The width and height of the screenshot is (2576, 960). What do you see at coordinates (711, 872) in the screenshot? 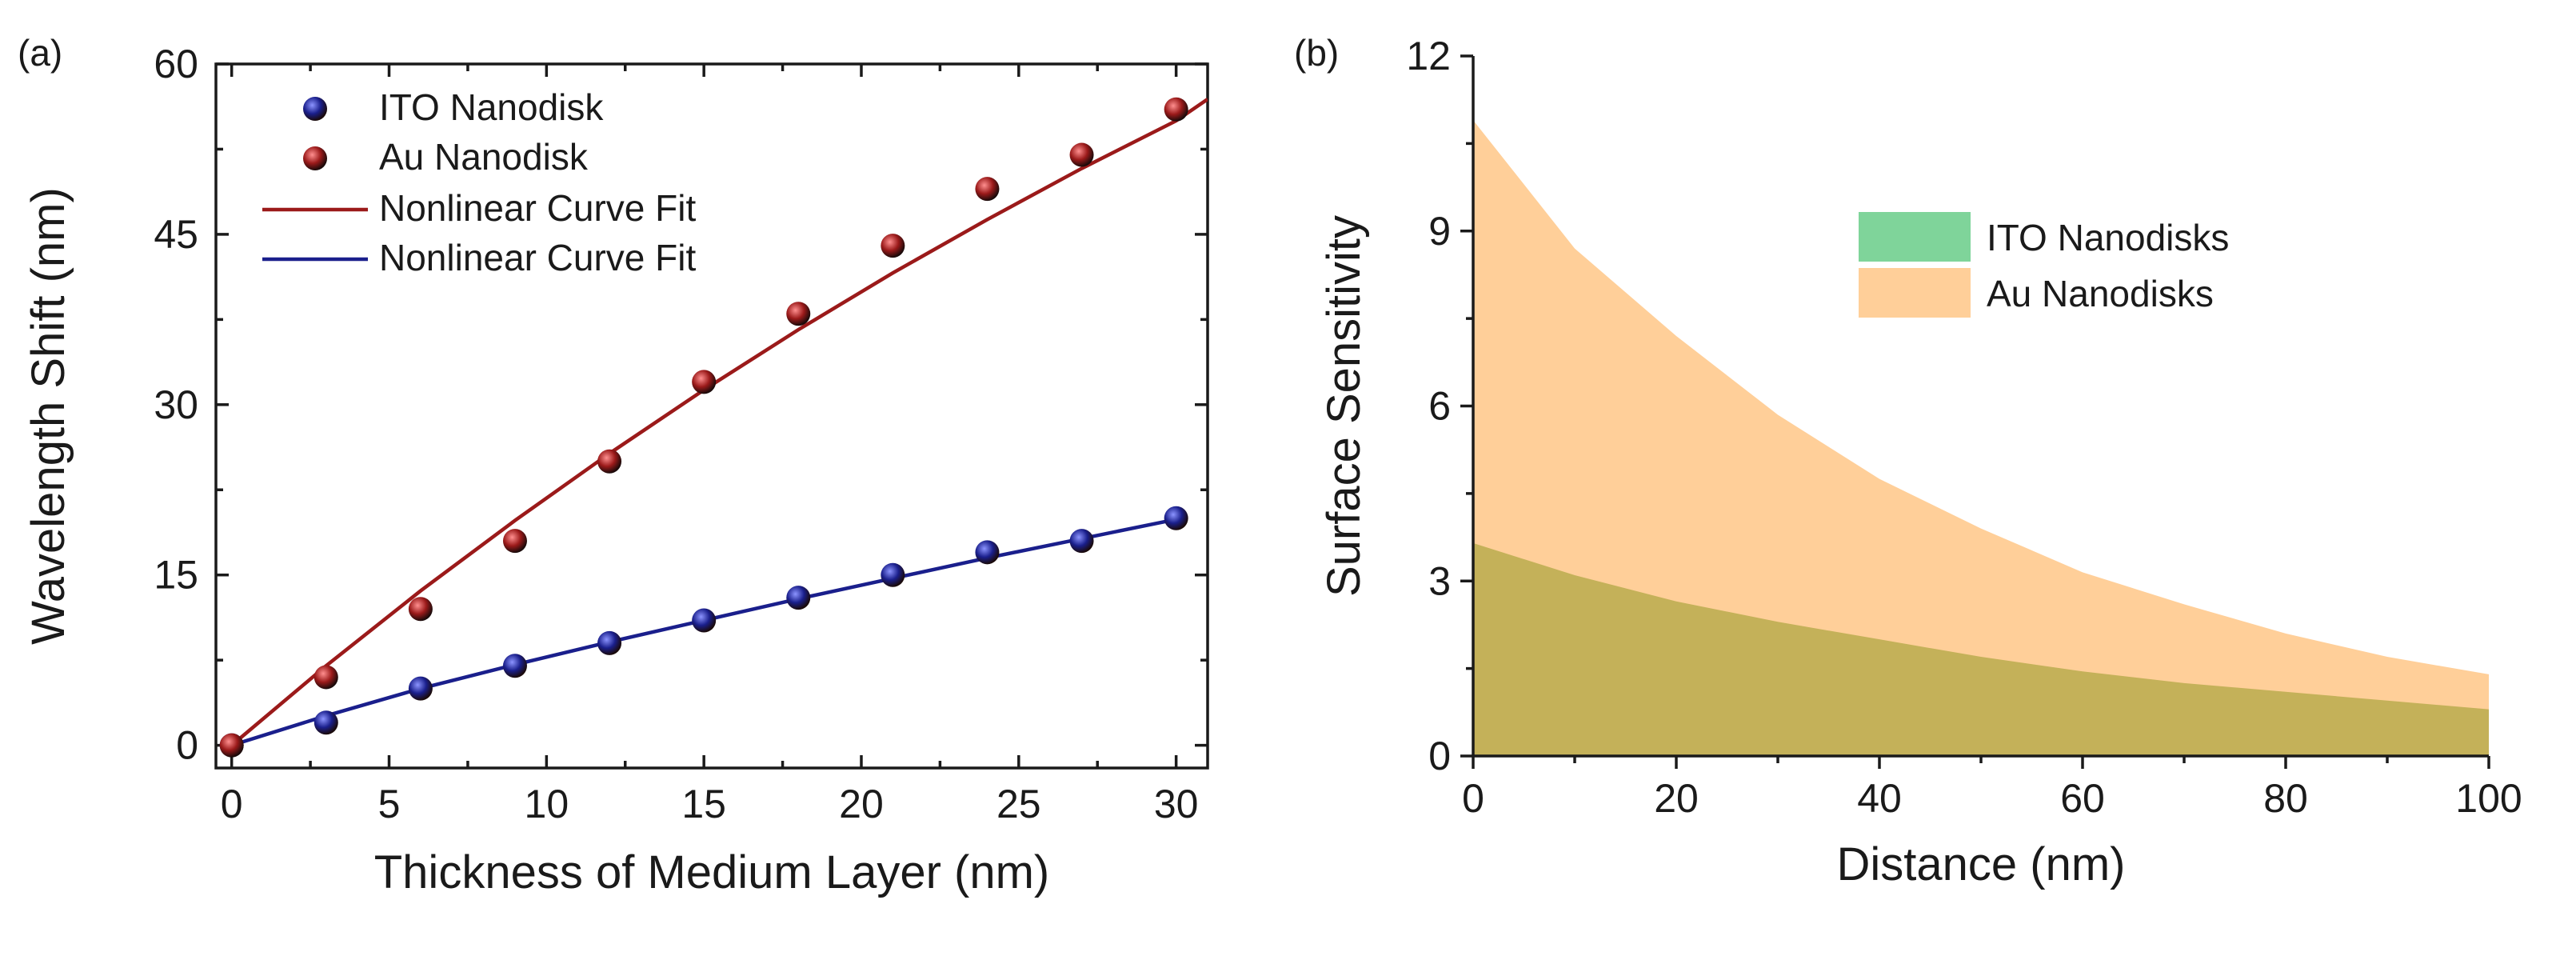
I see `panel-a-x-axis-title: Thickness of Medium Layer (nm)` at bounding box center [711, 872].